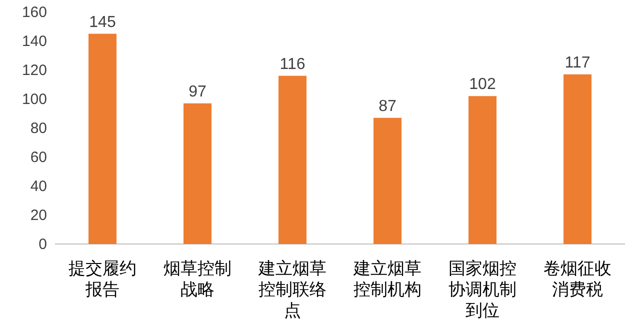  Describe the element at coordinates (34, 99) in the screenshot. I see `y-tick-label: 100` at that location.